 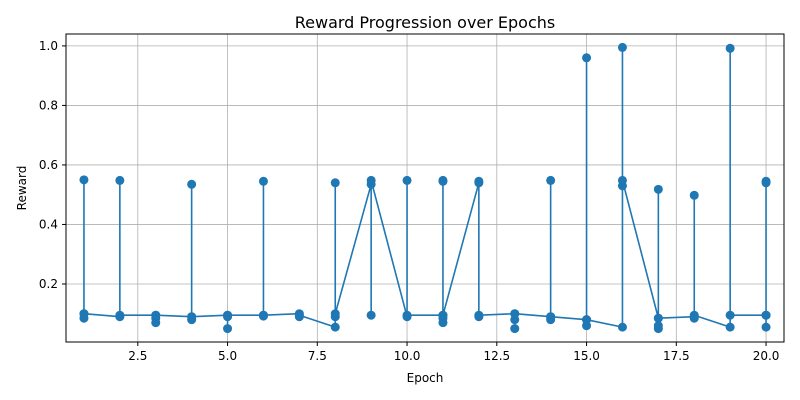 I want to click on y-tick-label: 1.0, so click(x=48, y=46).